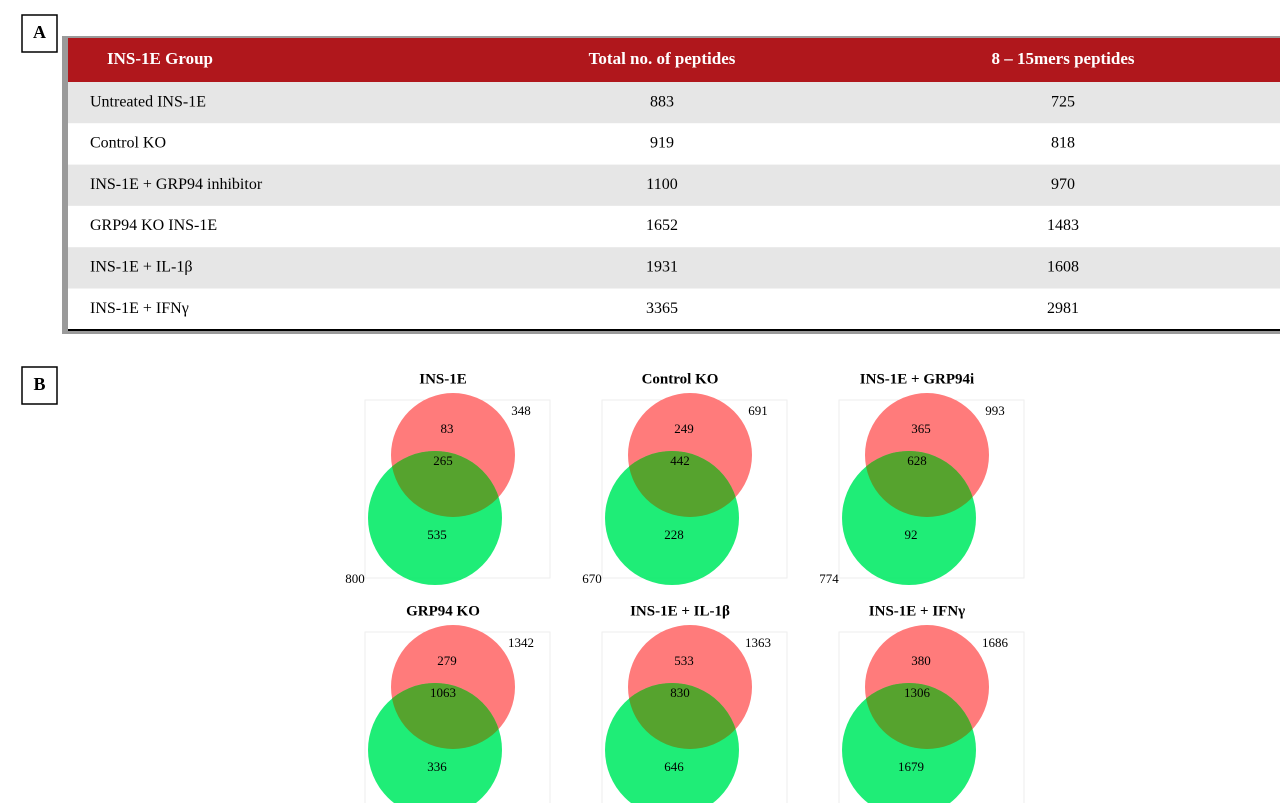 Image resolution: width=1282 pixels, height=803 pixels. Describe the element at coordinates (437, 766) in the screenshot. I see `venn-green-only: 336` at that location.